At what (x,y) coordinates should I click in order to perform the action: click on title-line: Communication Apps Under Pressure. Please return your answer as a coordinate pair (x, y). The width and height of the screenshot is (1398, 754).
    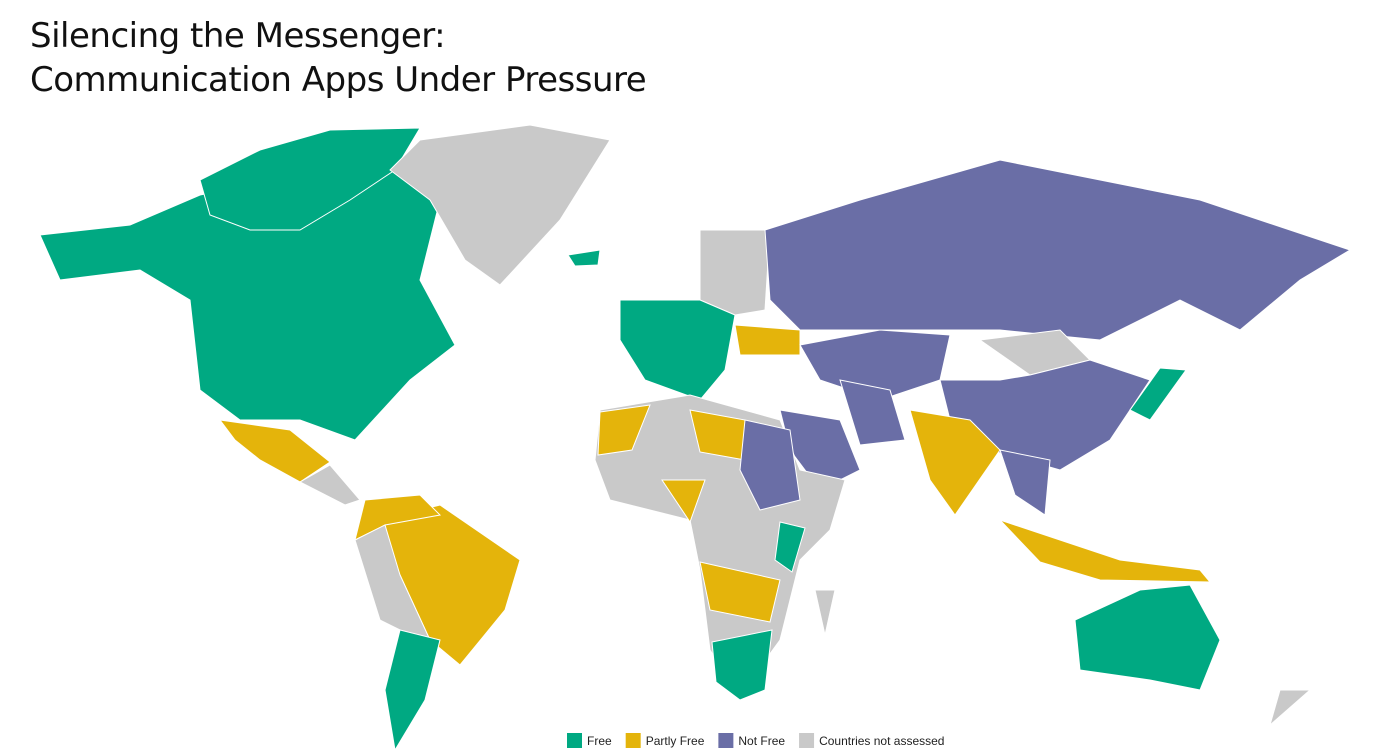
    Looking at the image, I should click on (338, 80).